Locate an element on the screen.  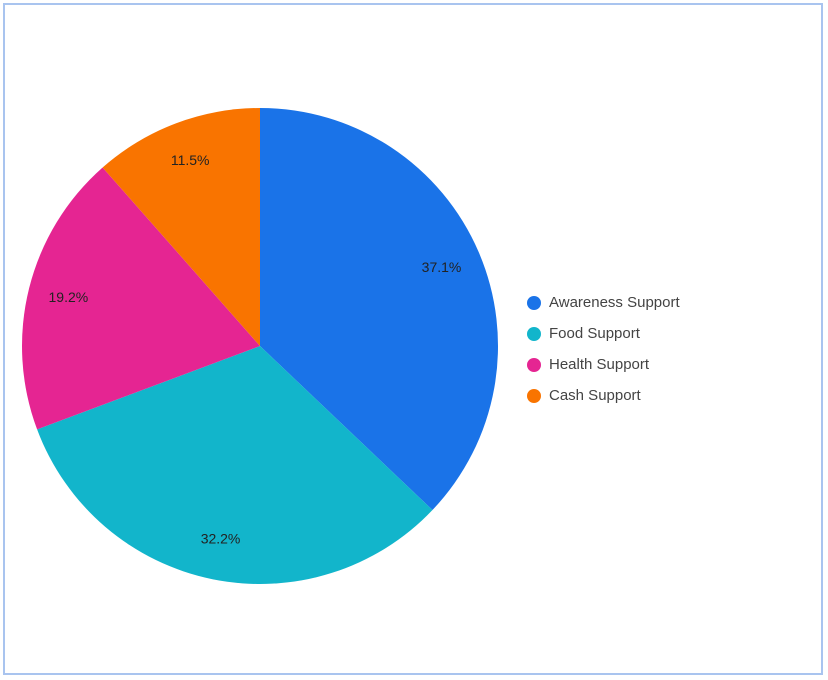
legend-label: Health Support is located at coordinates (599, 364).